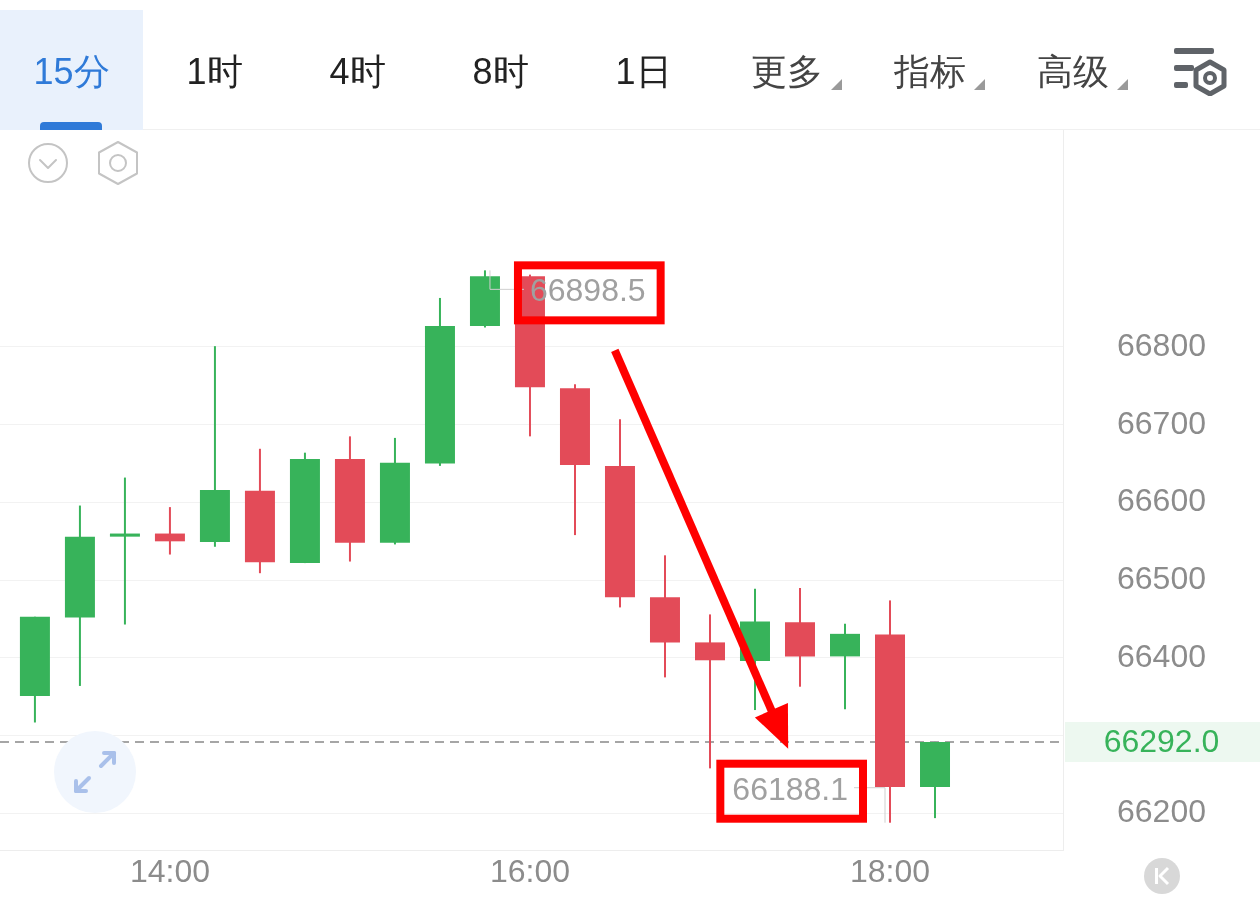 The height and width of the screenshot is (899, 1260). What do you see at coordinates (1161, 740) in the screenshot?
I see `ref-line-label: 66292.0` at bounding box center [1161, 740].